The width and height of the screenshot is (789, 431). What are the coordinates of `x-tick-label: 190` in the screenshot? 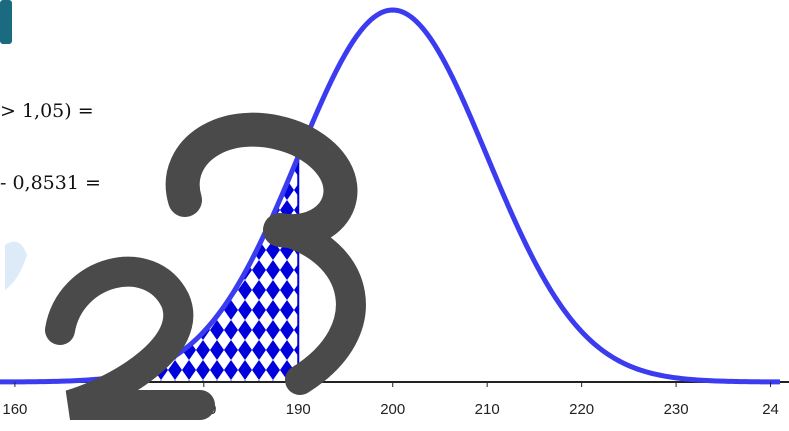 It's located at (298, 409).